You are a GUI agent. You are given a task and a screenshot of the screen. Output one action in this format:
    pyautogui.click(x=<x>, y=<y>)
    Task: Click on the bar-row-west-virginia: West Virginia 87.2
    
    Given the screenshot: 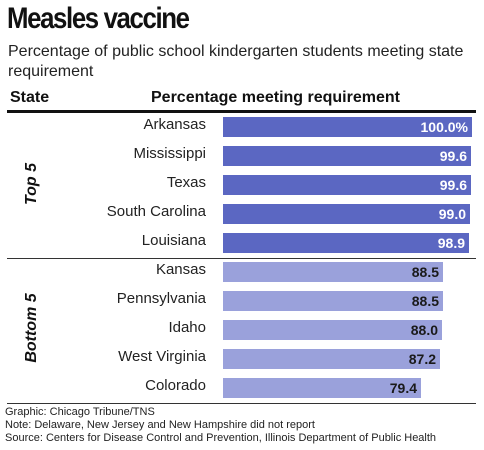 What is the action you would take?
    pyautogui.click(x=242, y=358)
    